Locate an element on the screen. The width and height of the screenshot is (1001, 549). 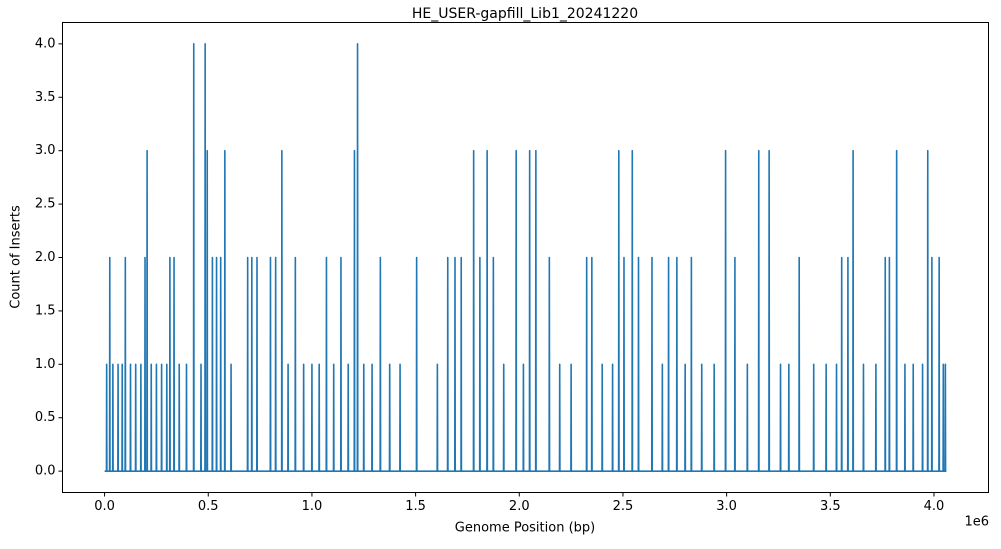
x-tick-label: 4.0 is located at coordinates (934, 506).